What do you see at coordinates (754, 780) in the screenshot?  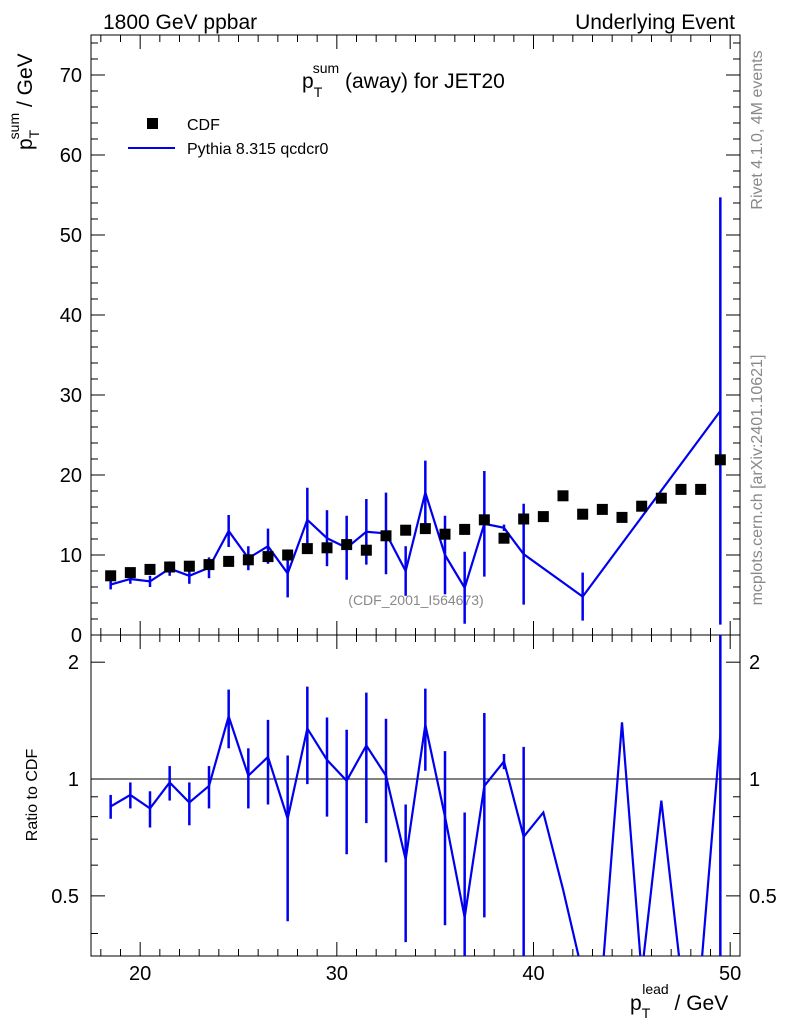 I see `ratio-y-tick-label-right: 1` at bounding box center [754, 780].